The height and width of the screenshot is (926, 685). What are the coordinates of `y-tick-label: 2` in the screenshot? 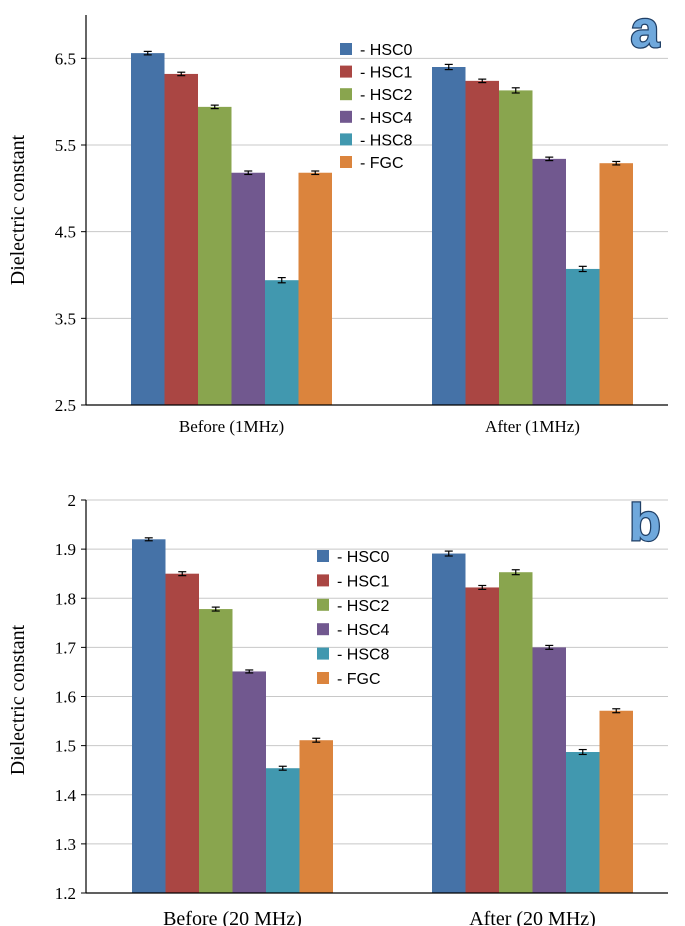 It's located at (72, 500).